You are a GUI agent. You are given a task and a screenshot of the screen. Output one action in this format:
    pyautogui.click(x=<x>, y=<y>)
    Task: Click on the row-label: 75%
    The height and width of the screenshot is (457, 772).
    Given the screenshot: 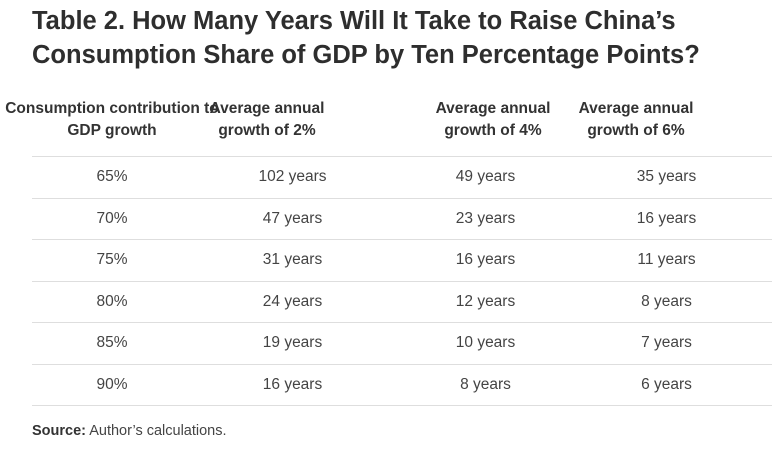 What is the action you would take?
    pyautogui.click(x=112, y=260)
    